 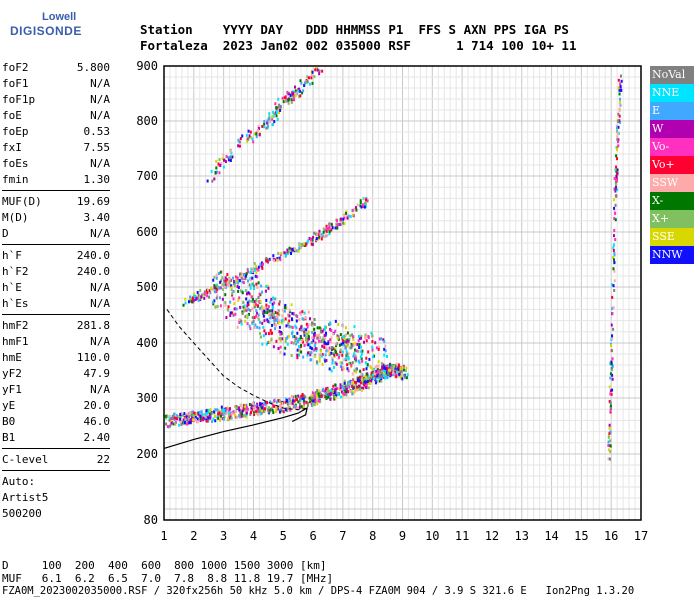 I want to click on y-tick-label: 900, so click(x=147, y=66).